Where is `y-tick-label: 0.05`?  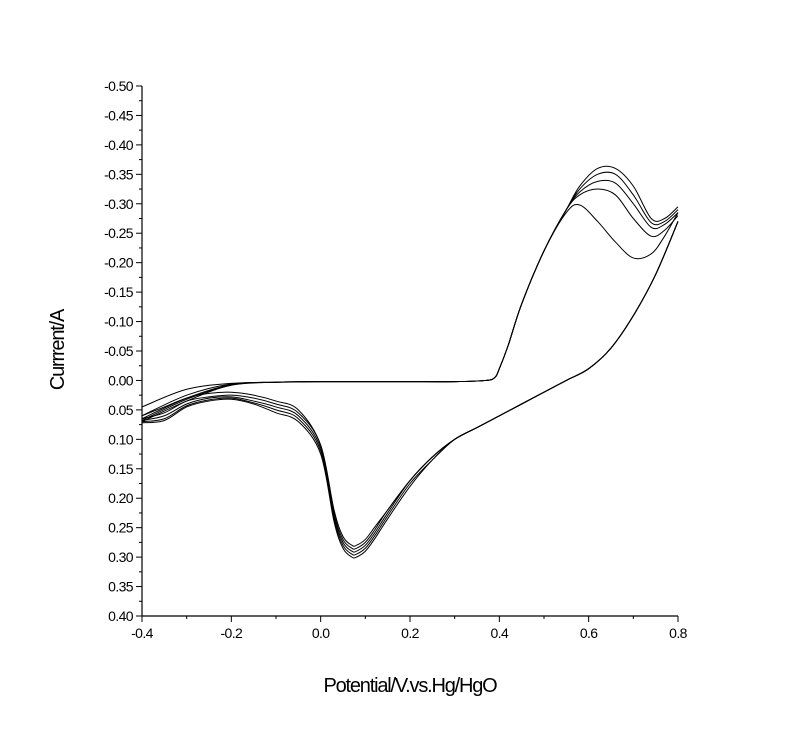 y-tick-label: 0.05 is located at coordinates (121, 410).